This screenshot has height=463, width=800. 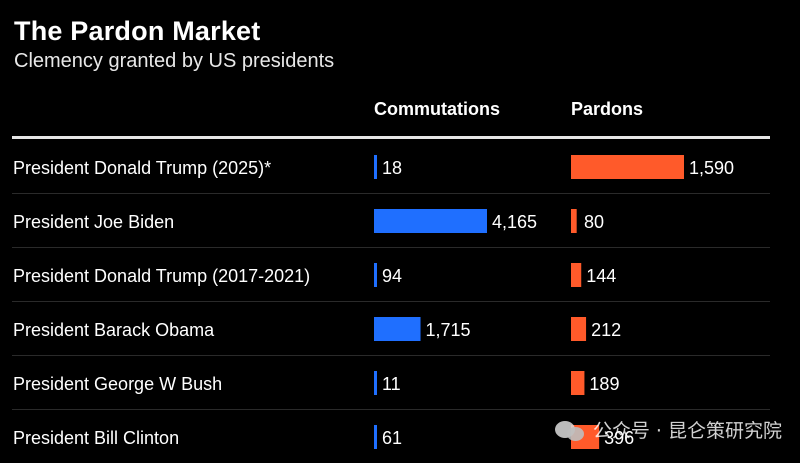 What do you see at coordinates (437, 109) in the screenshot?
I see `commutations-column-header: Commutations` at bounding box center [437, 109].